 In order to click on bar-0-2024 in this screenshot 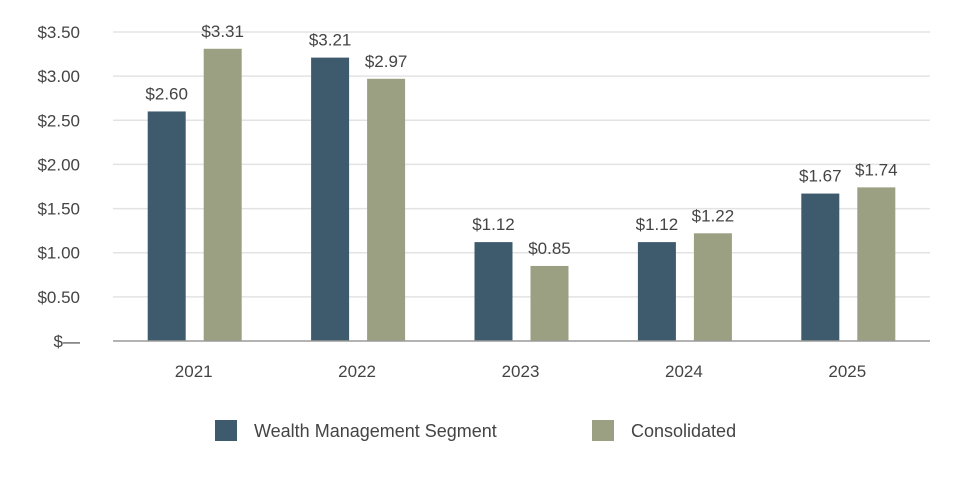, I will do `click(656, 291)`.